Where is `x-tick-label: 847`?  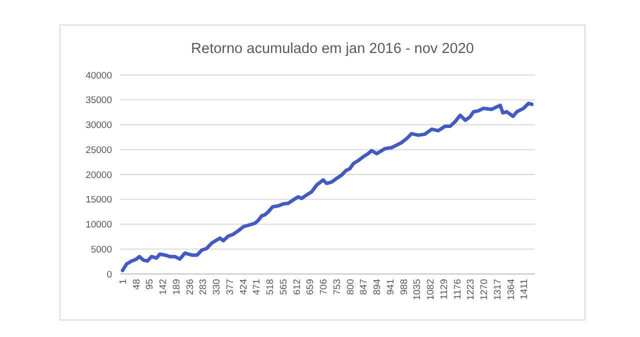
x-tick-label: 847 is located at coordinates (364, 287).